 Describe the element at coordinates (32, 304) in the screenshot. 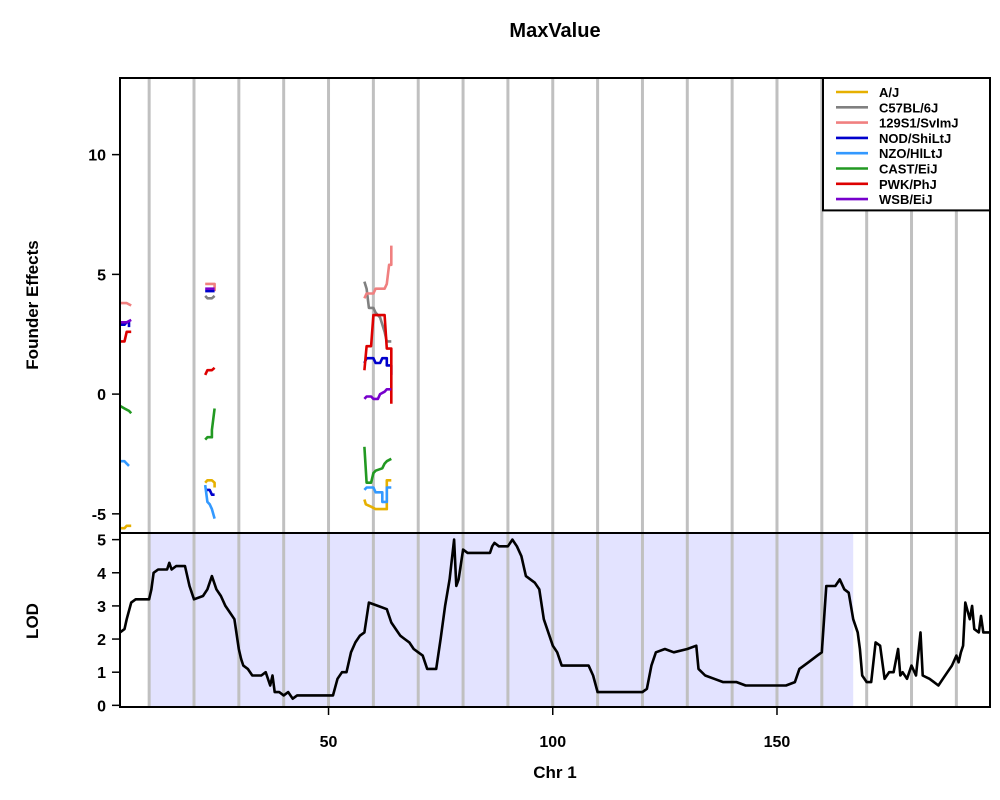

I see `effects-y-axis-label: Founder Effects` at that location.